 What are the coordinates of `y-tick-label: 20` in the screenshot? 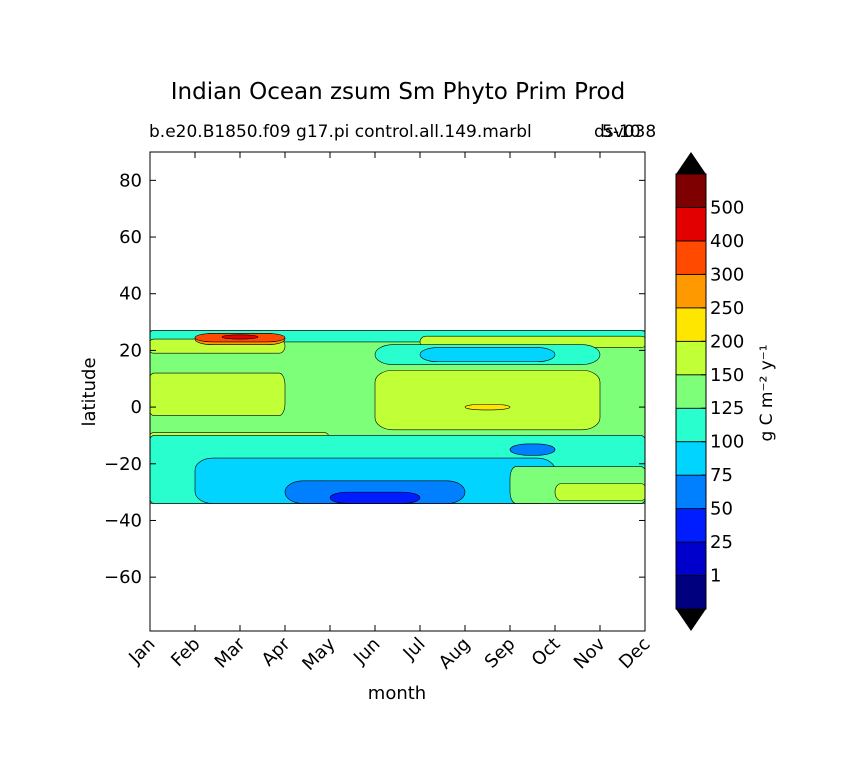 It's located at (130, 350).